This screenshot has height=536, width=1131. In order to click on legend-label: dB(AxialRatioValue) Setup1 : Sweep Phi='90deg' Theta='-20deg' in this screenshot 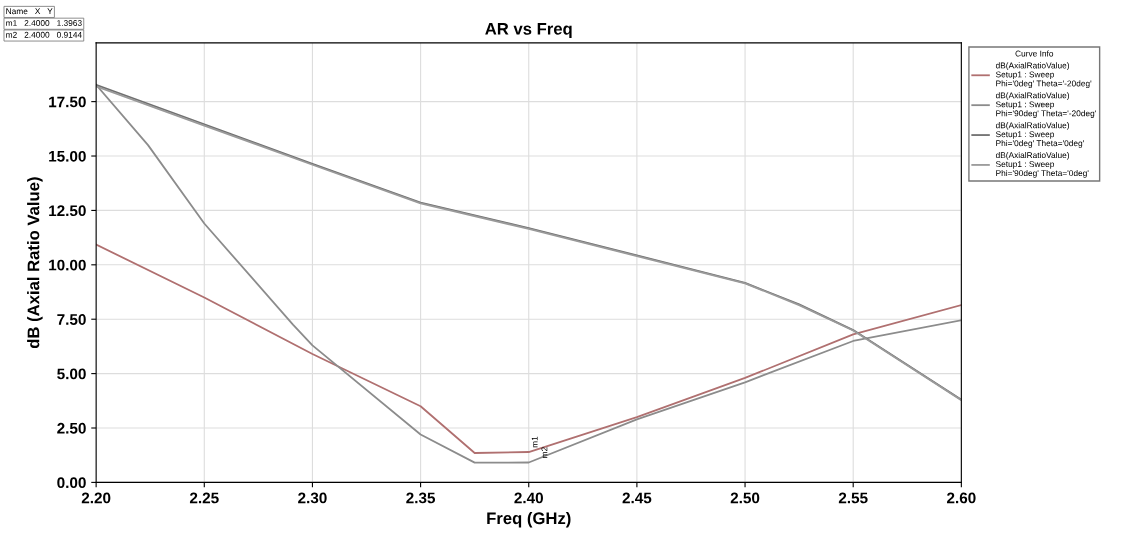, I will do `click(1045, 105)`.